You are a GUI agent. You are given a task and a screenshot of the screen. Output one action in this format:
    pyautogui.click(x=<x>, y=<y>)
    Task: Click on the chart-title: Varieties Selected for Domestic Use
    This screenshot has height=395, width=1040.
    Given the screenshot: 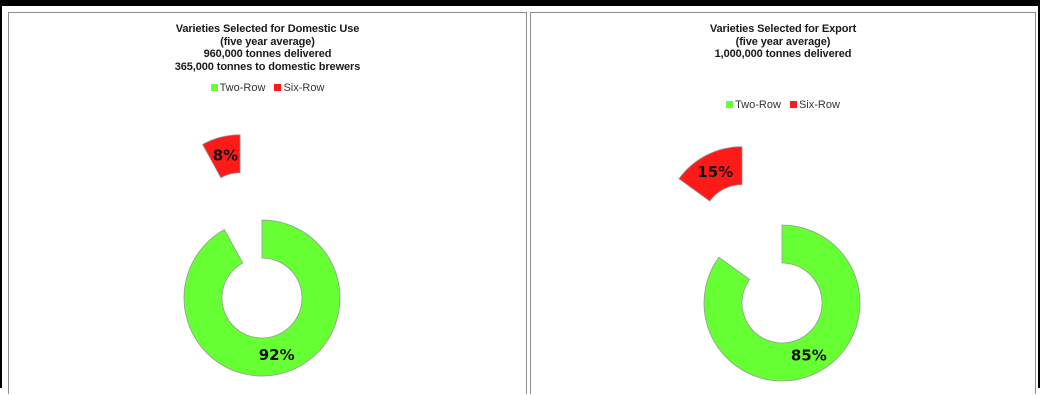 What is the action you would take?
    pyautogui.click(x=267, y=29)
    